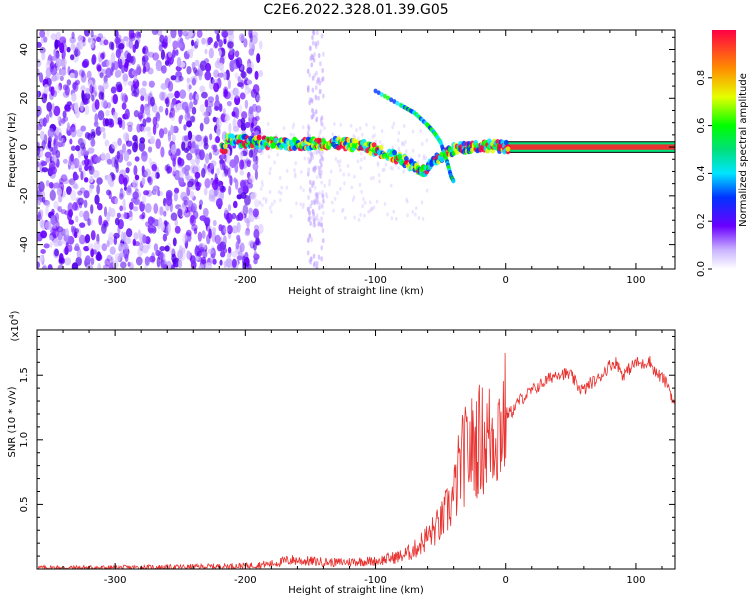 Image resolution: width=750 pixels, height=600 pixels. I want to click on spectrogram-xtick-label: -300, so click(115, 280).